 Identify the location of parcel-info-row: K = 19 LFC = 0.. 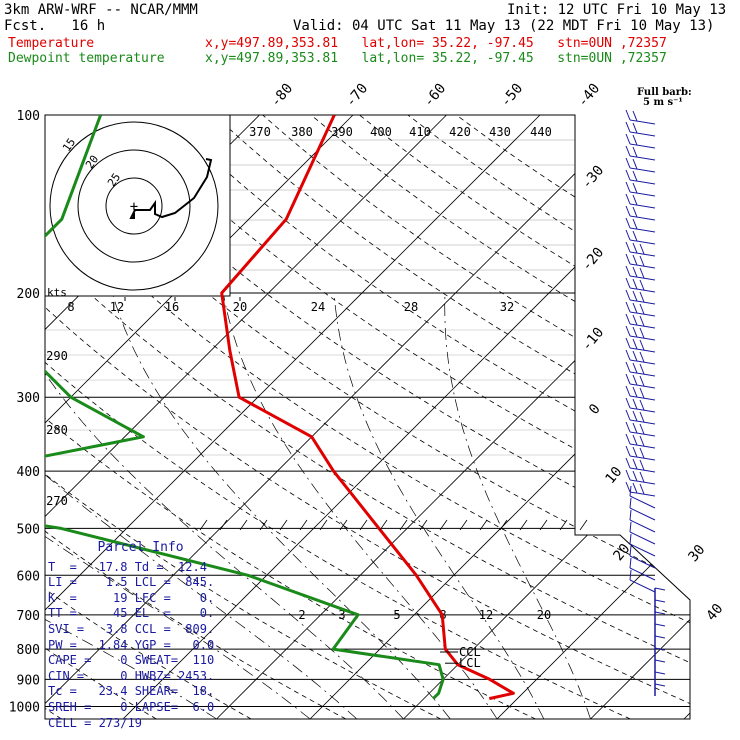
(131, 597).